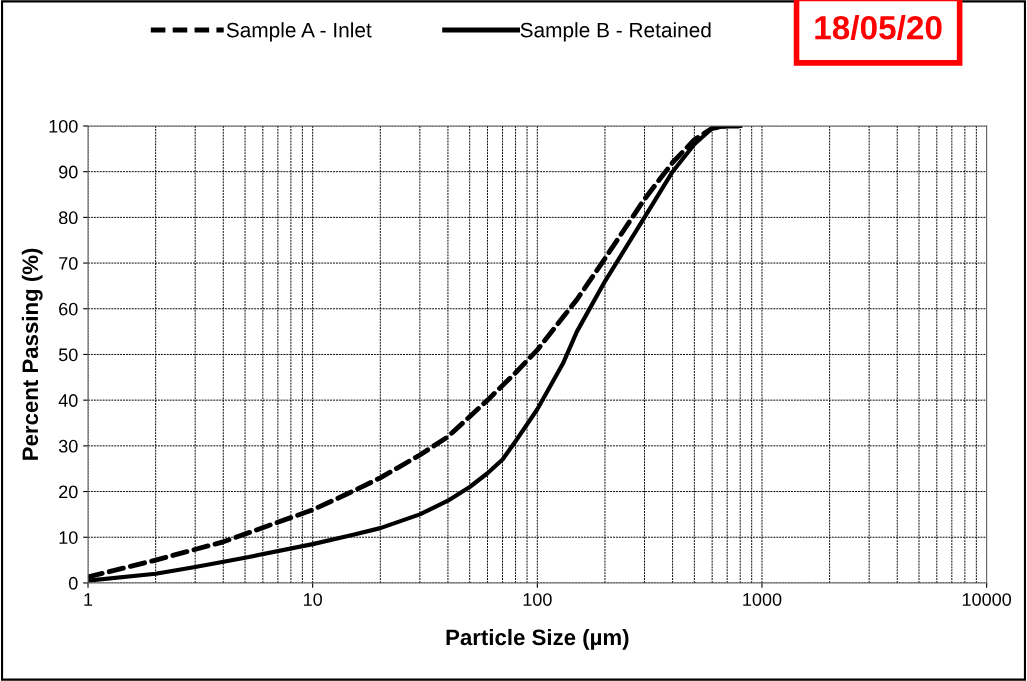 This screenshot has height=681, width=1027. Describe the element at coordinates (68, 400) in the screenshot. I see `y-tick-label: 40` at that location.